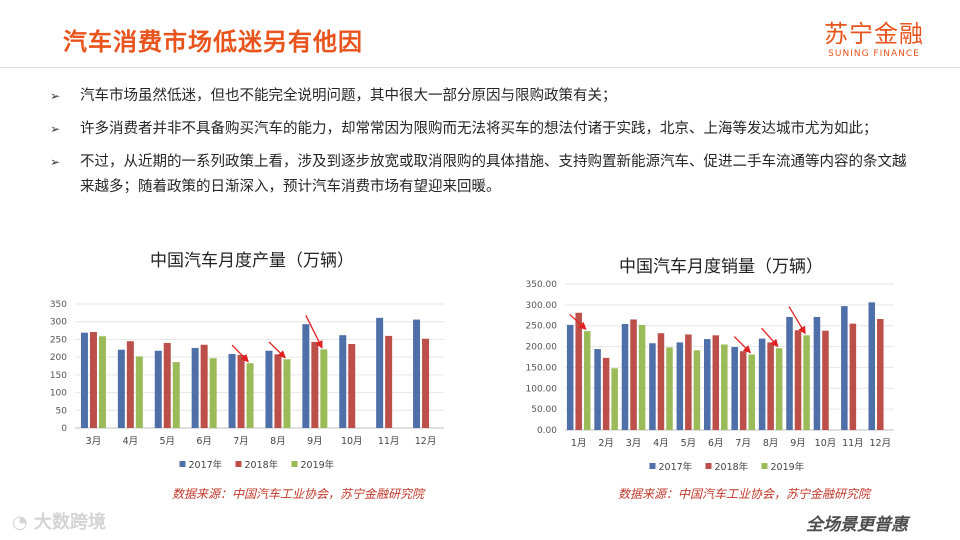  What do you see at coordinates (542, 306) in the screenshot?
I see `y-tick-label: 300.00` at bounding box center [542, 306].